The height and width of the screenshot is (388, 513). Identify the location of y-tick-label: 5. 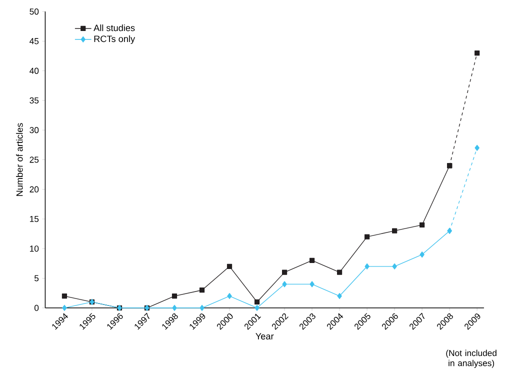
(36, 278).